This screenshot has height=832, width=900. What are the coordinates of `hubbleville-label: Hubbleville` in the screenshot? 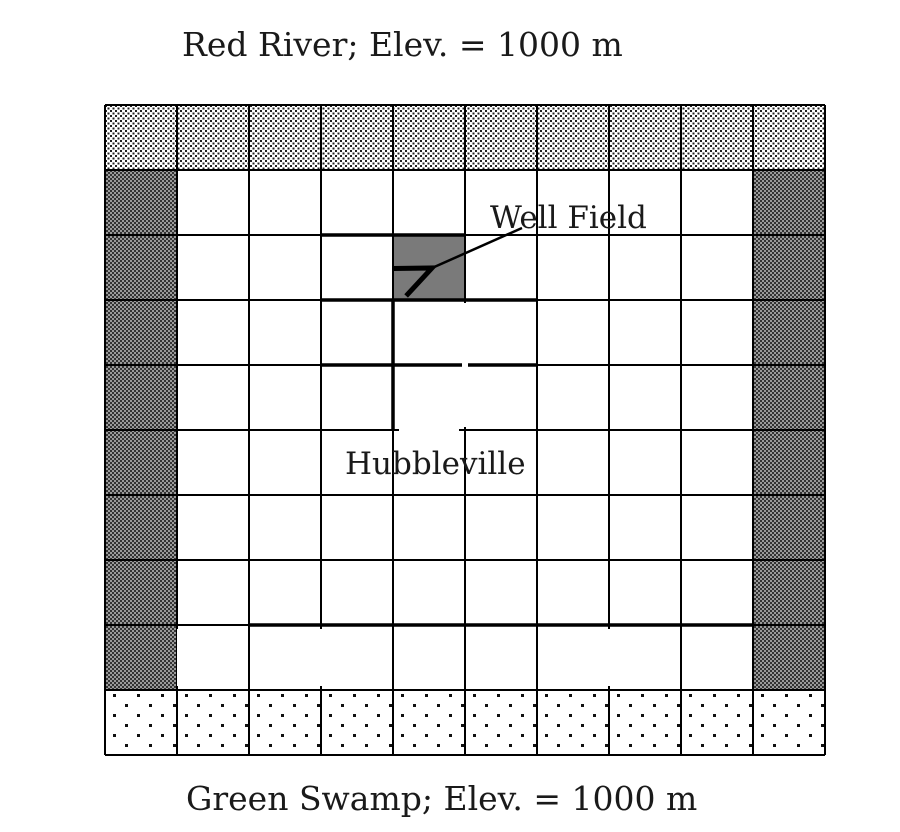 It's located at (435, 464).